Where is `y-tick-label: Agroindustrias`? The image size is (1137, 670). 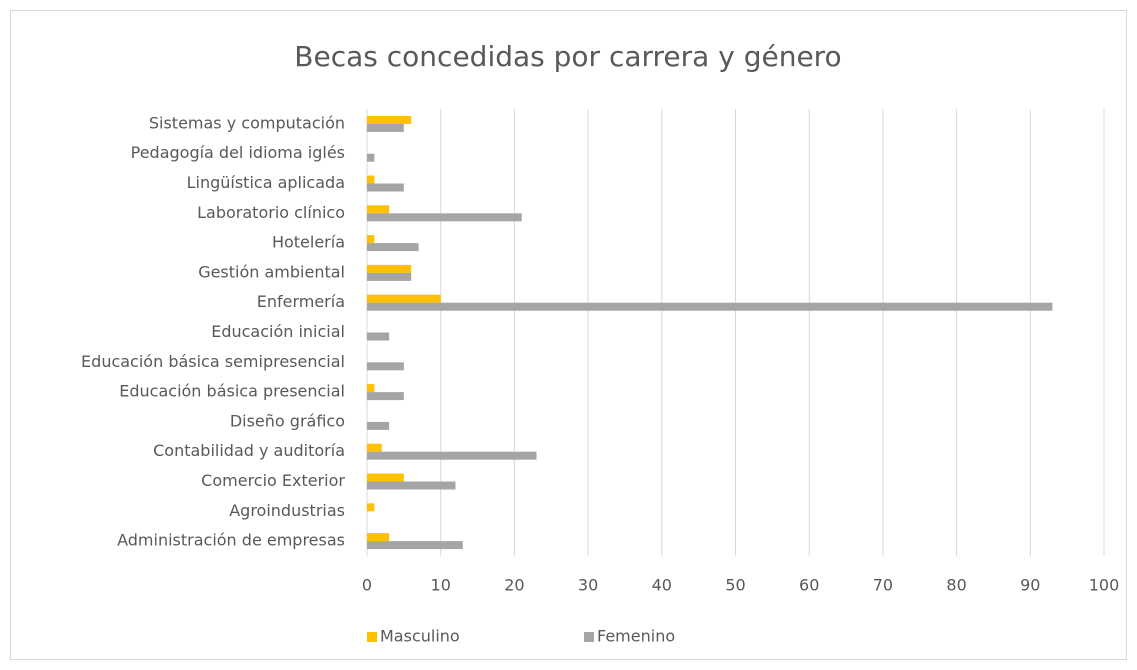 y-tick-label: Agroindustrias is located at coordinates (287, 510).